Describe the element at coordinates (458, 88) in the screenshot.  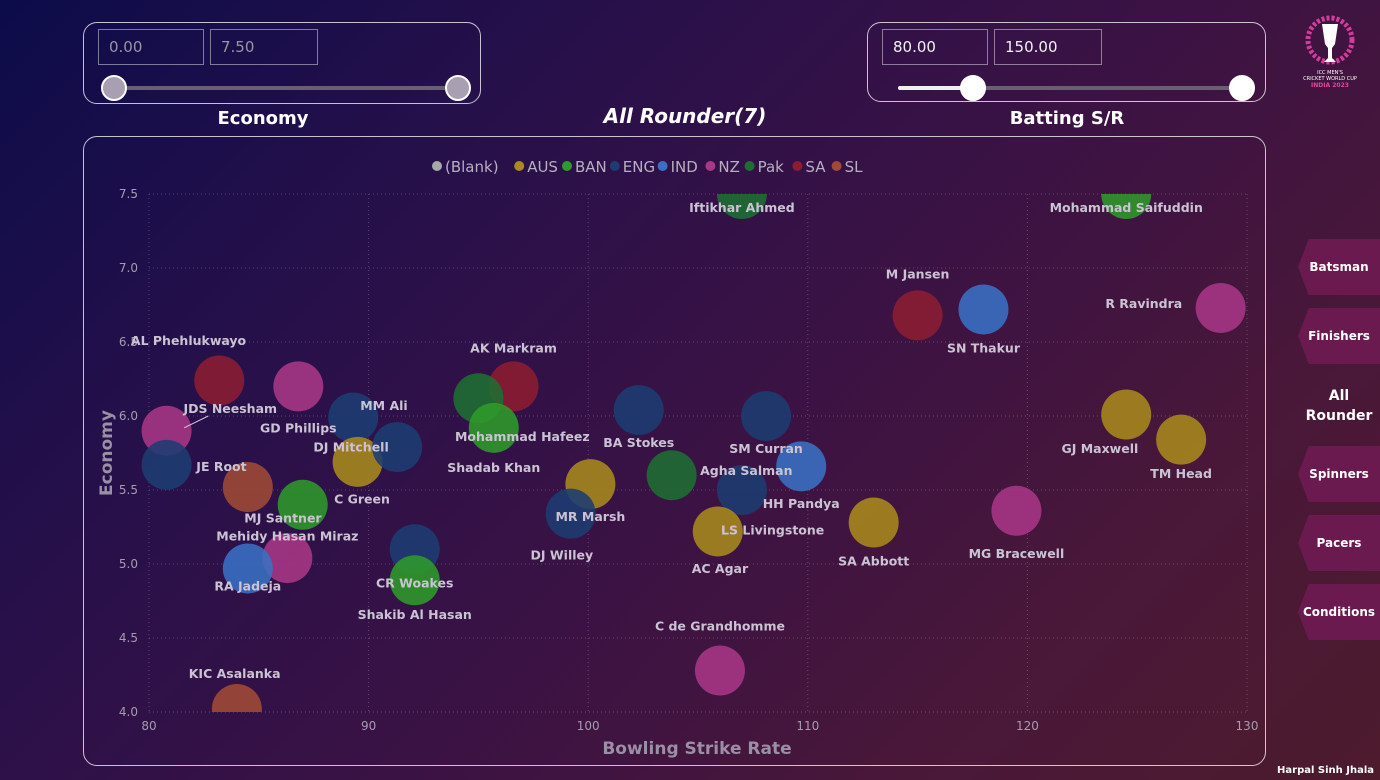
I see `economy-max-handle` at that location.